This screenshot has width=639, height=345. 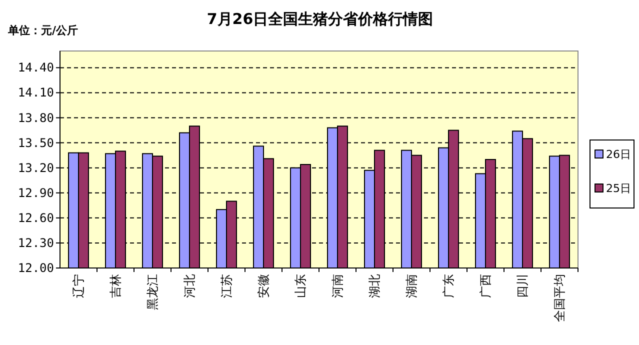 I want to click on x-tick-label: 河北, so click(x=189, y=286).